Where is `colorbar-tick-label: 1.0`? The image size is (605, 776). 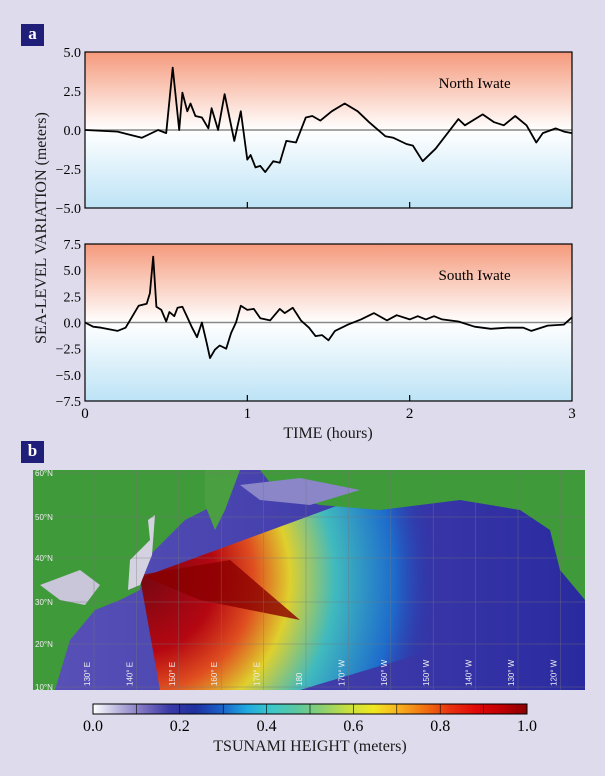 colorbar-tick-label: 1.0 is located at coordinates (527, 726).